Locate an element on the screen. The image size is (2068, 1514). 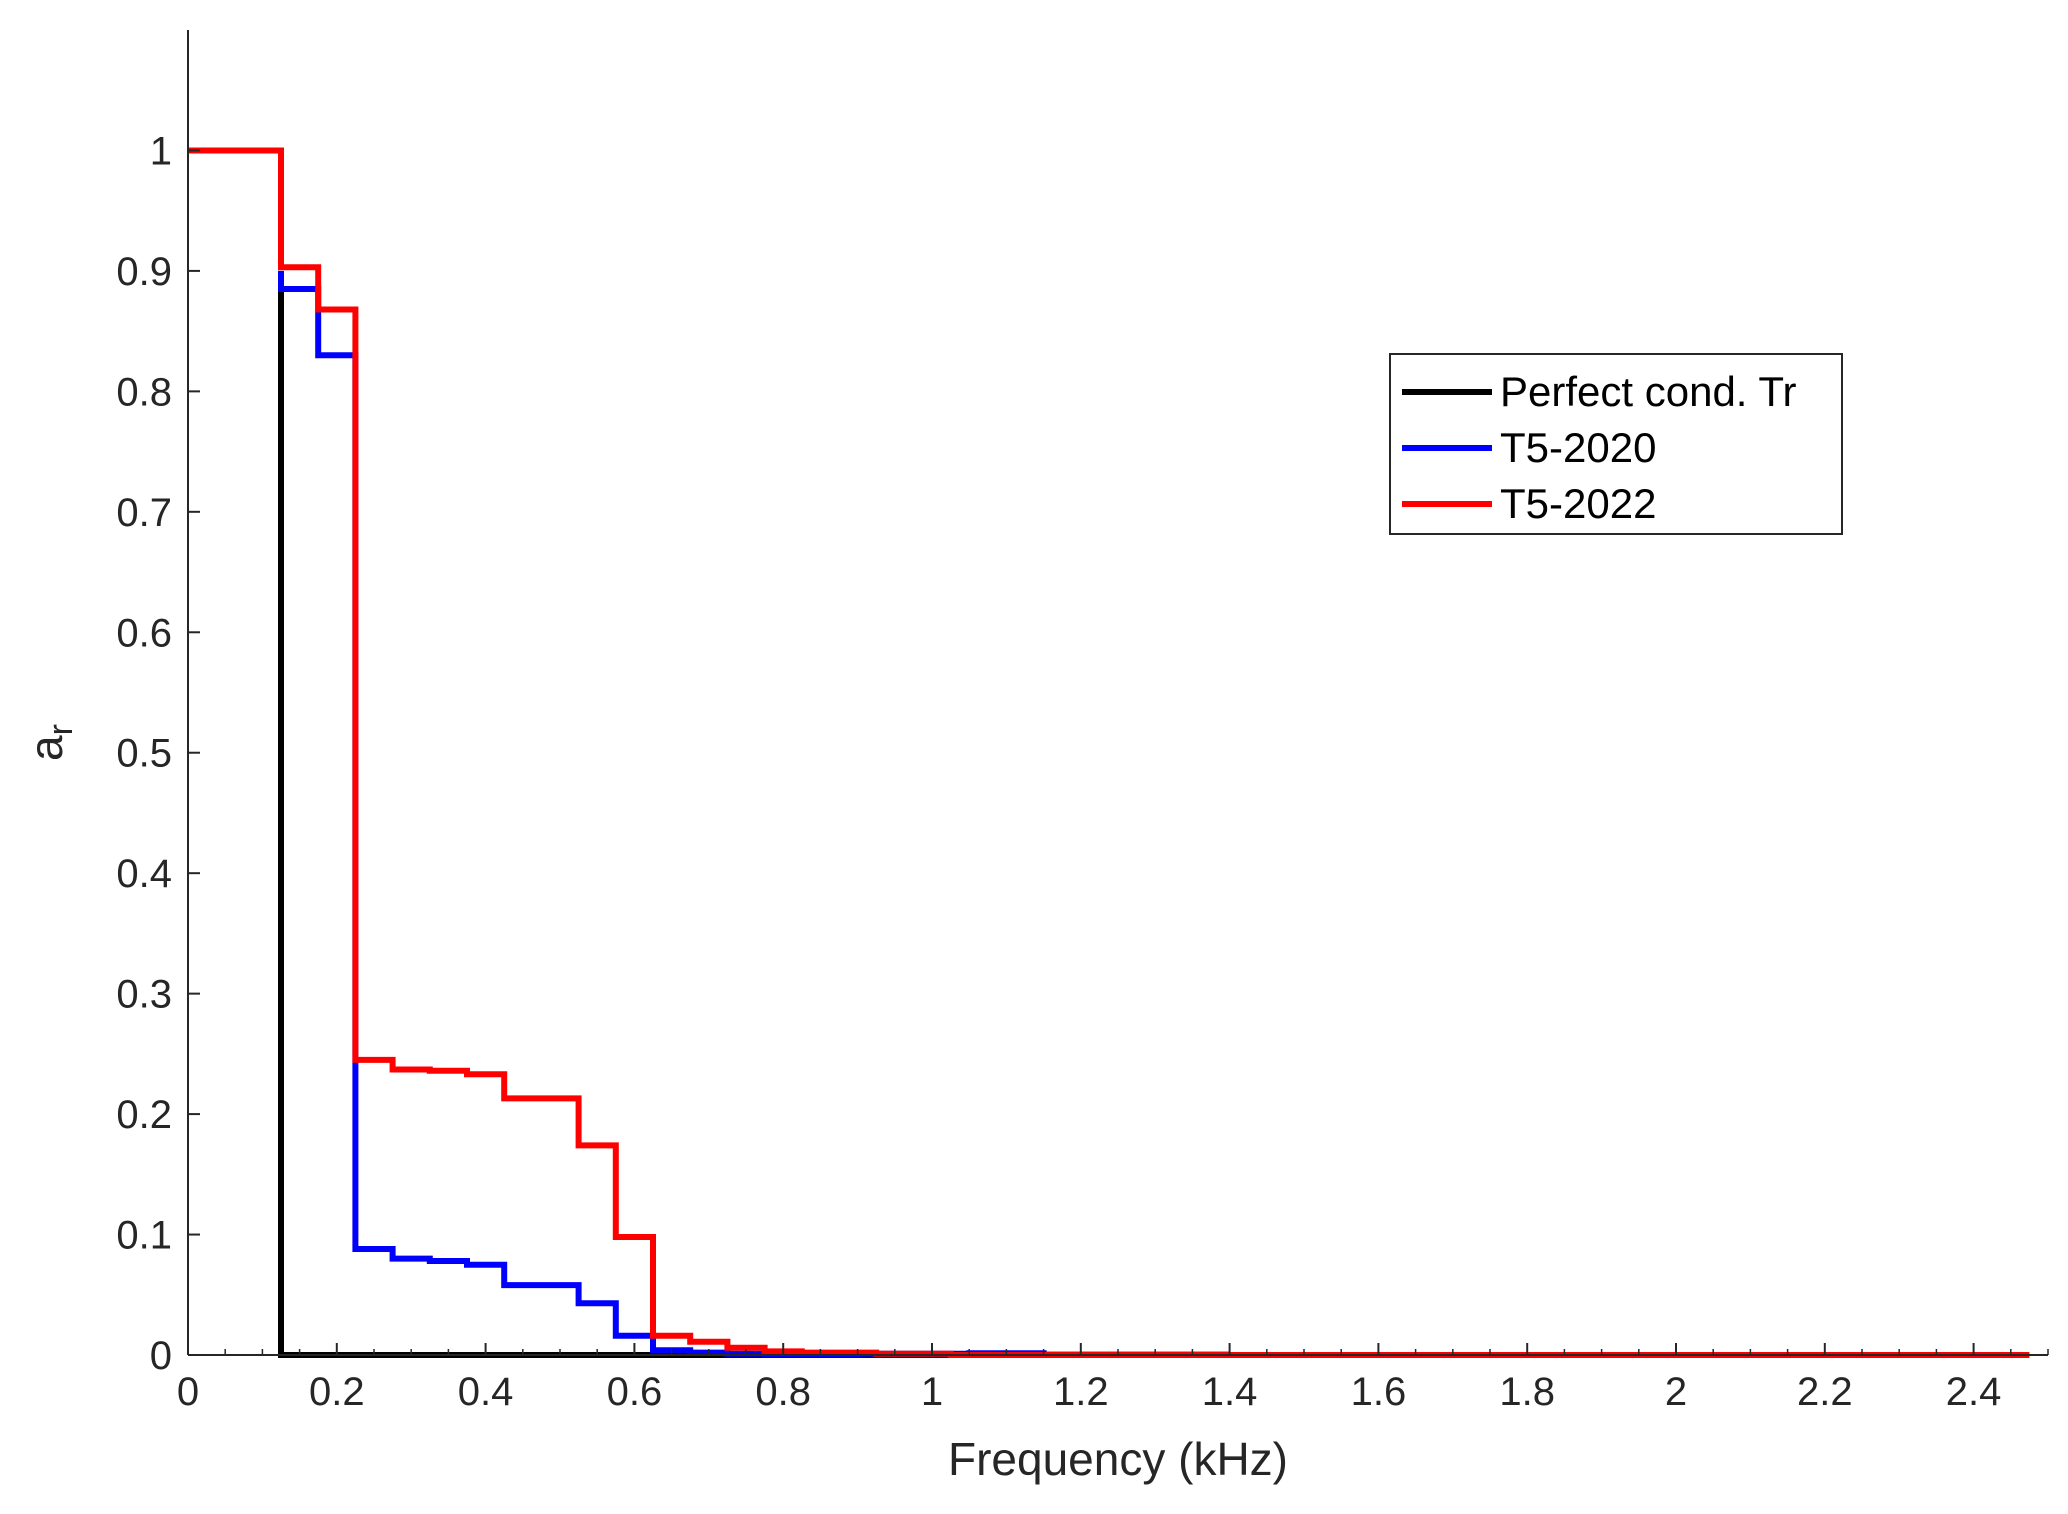
x-tick-label: 1.8 is located at coordinates (1527, 1392).